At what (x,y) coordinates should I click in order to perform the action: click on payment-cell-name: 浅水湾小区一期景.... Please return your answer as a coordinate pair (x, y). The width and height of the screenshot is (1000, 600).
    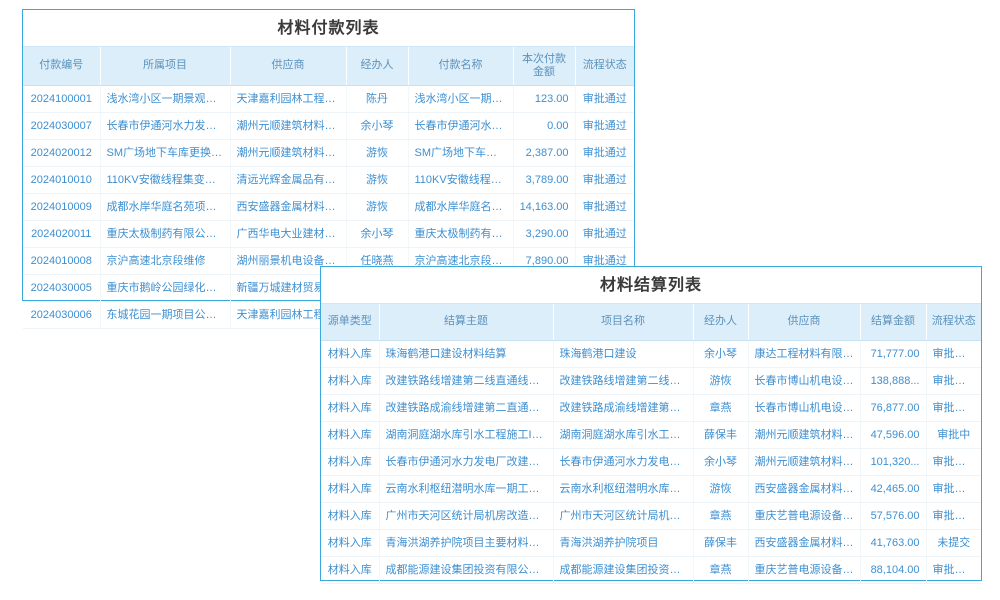
    Looking at the image, I should click on (461, 99).